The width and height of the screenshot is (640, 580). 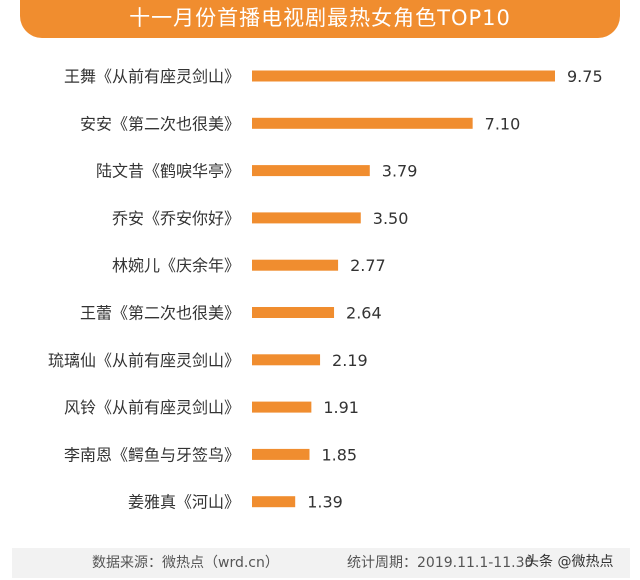 I want to click on value-label: 3.79, so click(x=400, y=171).